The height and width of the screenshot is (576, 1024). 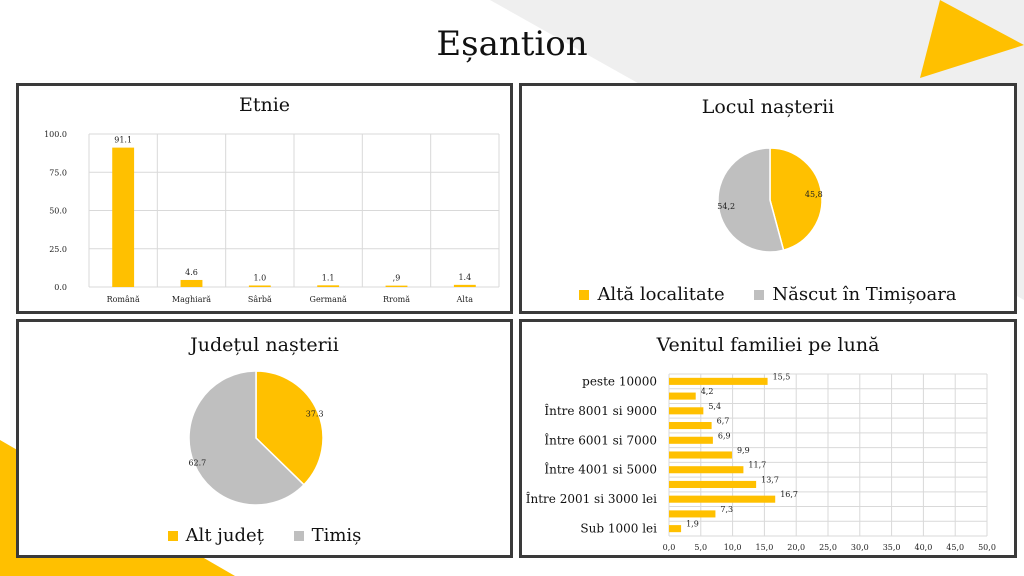 What do you see at coordinates (259, 277) in the screenshot?
I see `data-label: 1.0` at bounding box center [259, 277].